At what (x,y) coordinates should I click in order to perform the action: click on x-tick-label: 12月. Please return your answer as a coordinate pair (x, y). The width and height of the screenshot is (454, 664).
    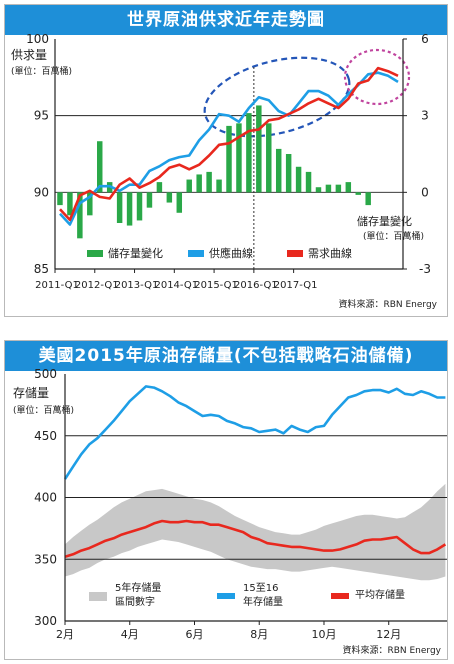
    Looking at the image, I should click on (388, 634).